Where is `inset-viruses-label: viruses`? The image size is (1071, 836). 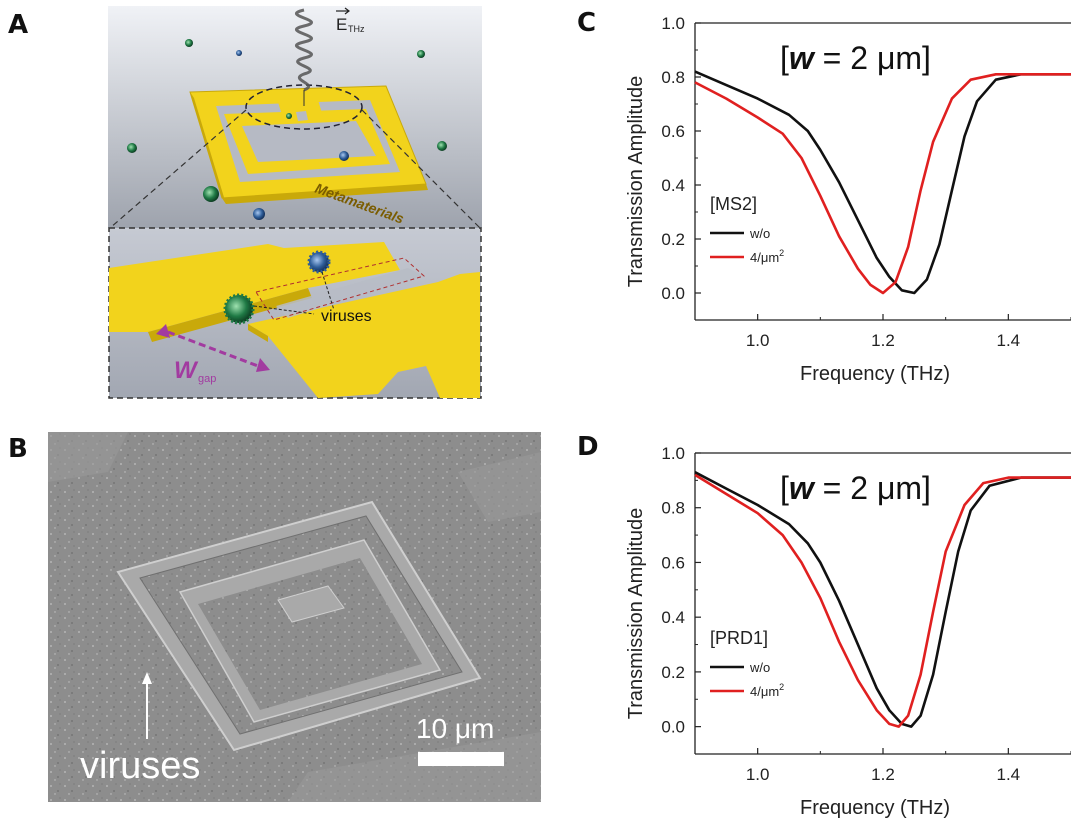
inset-viruses-label: viruses is located at coordinates (346, 316).